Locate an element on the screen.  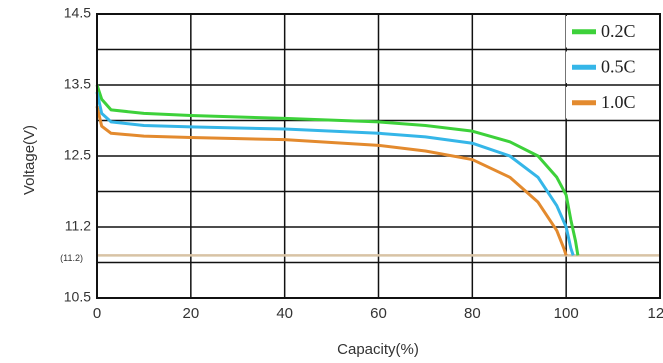
x-tick-label: 20 is located at coordinates (190, 313).